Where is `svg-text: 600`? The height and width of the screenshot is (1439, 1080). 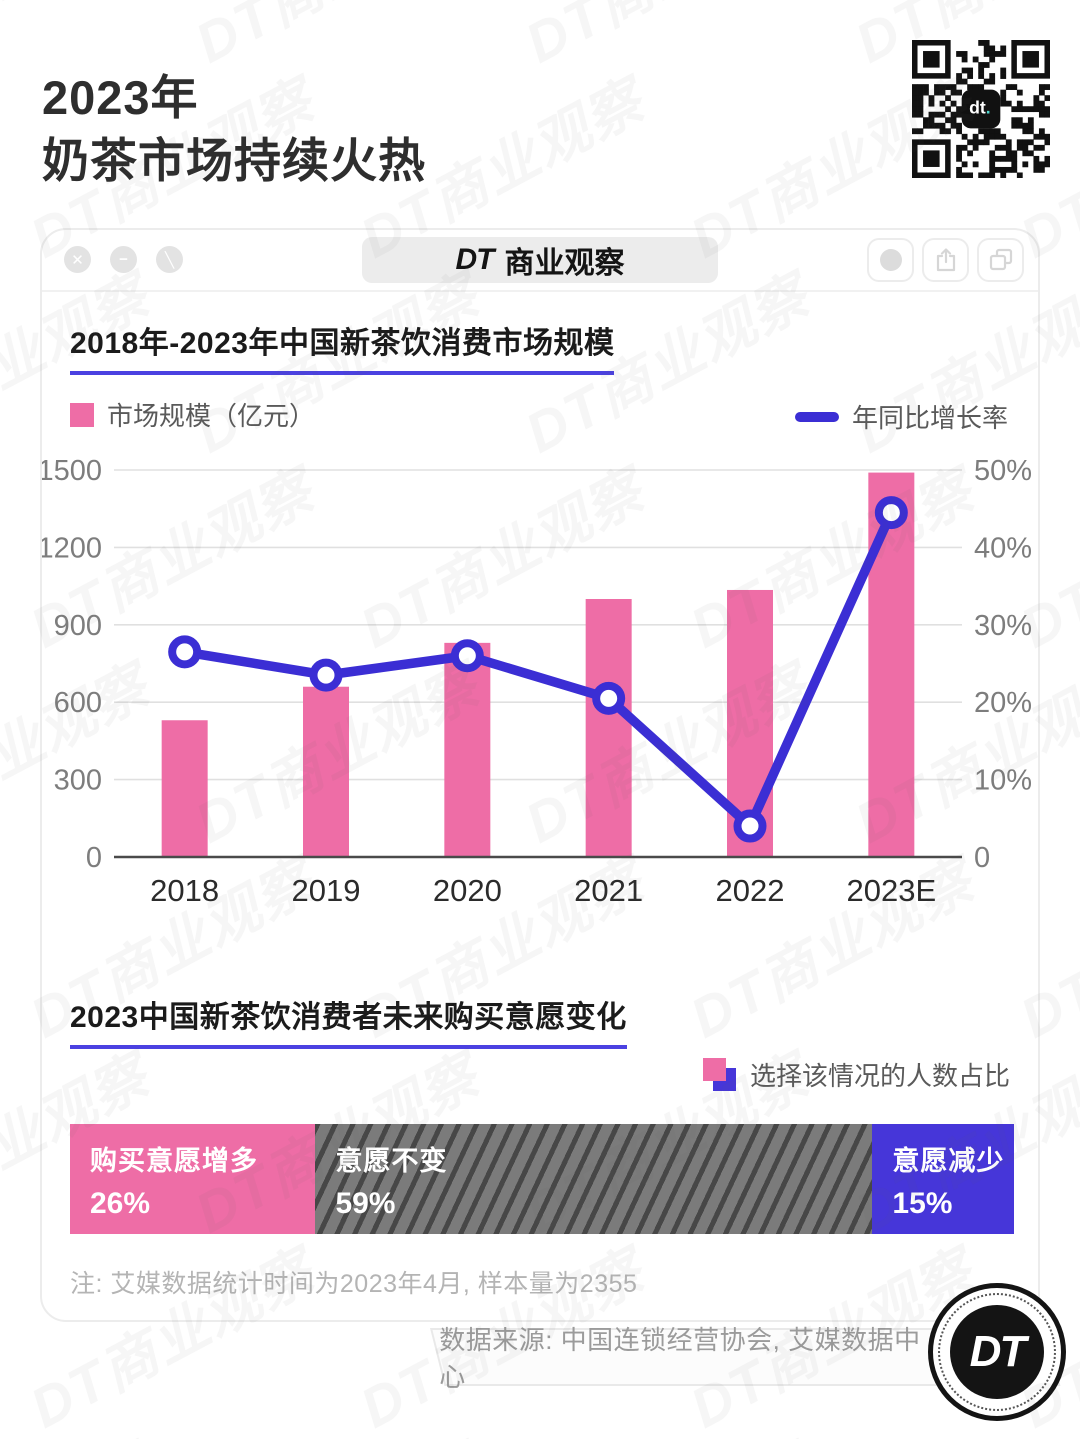 svg-text: 600 is located at coordinates (78, 703).